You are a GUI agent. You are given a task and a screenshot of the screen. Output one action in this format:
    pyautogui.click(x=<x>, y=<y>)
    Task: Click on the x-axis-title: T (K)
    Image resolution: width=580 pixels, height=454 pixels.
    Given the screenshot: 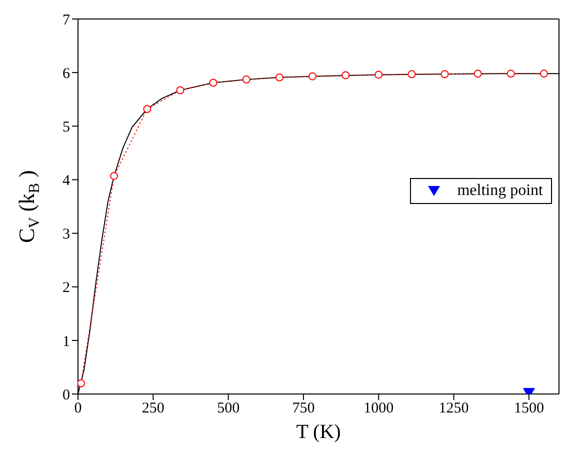 What is the action you would take?
    pyautogui.click(x=318, y=432)
    